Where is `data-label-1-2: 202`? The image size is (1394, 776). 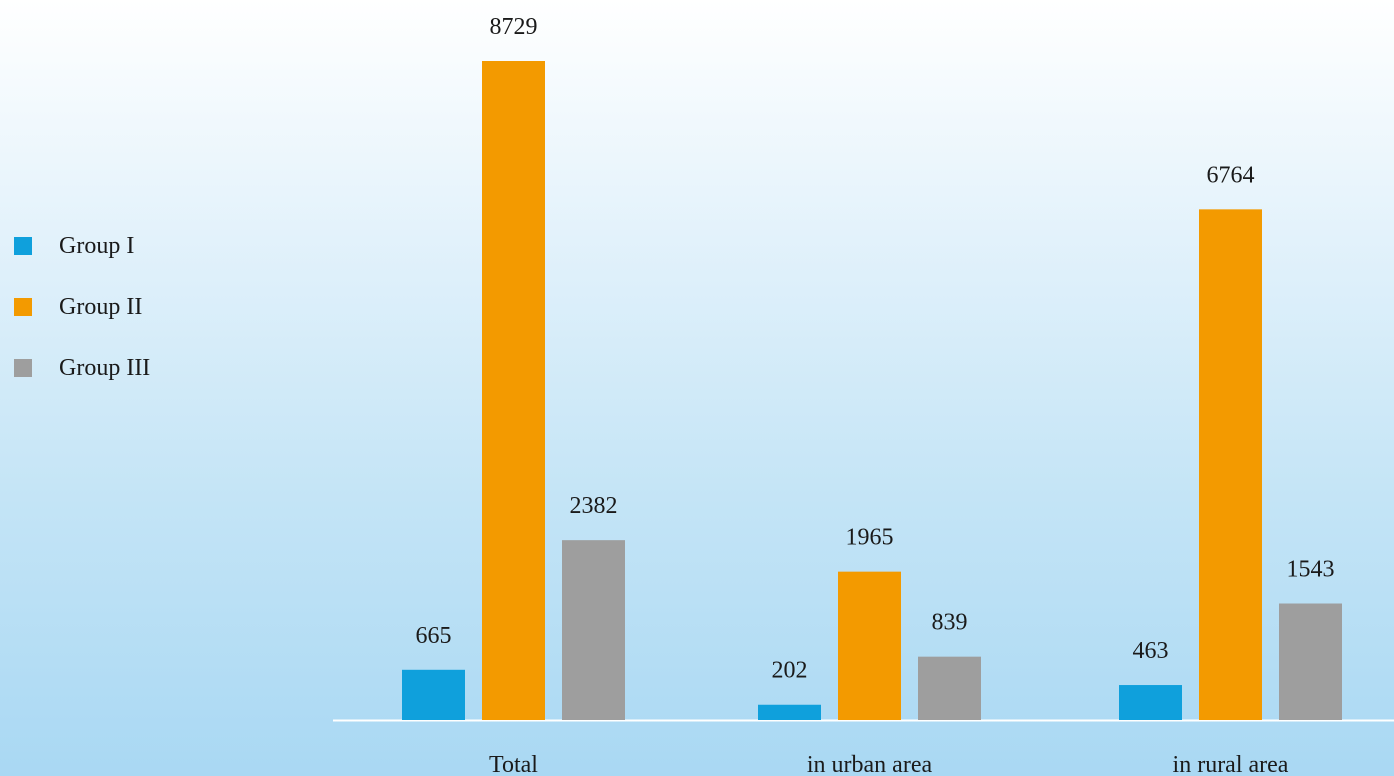
data-label-1-2: 202 is located at coordinates (790, 671).